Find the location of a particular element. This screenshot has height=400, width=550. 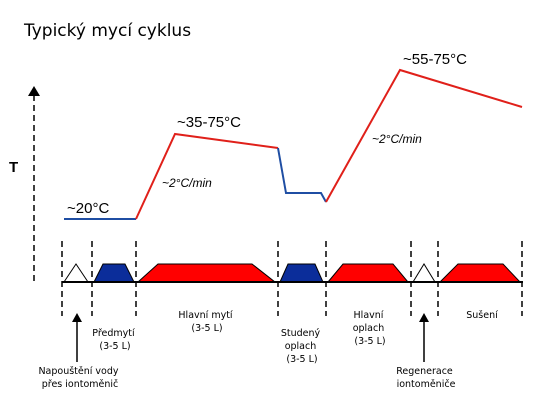

temperature-curve-final-rinse is located at coordinates (424, 135).